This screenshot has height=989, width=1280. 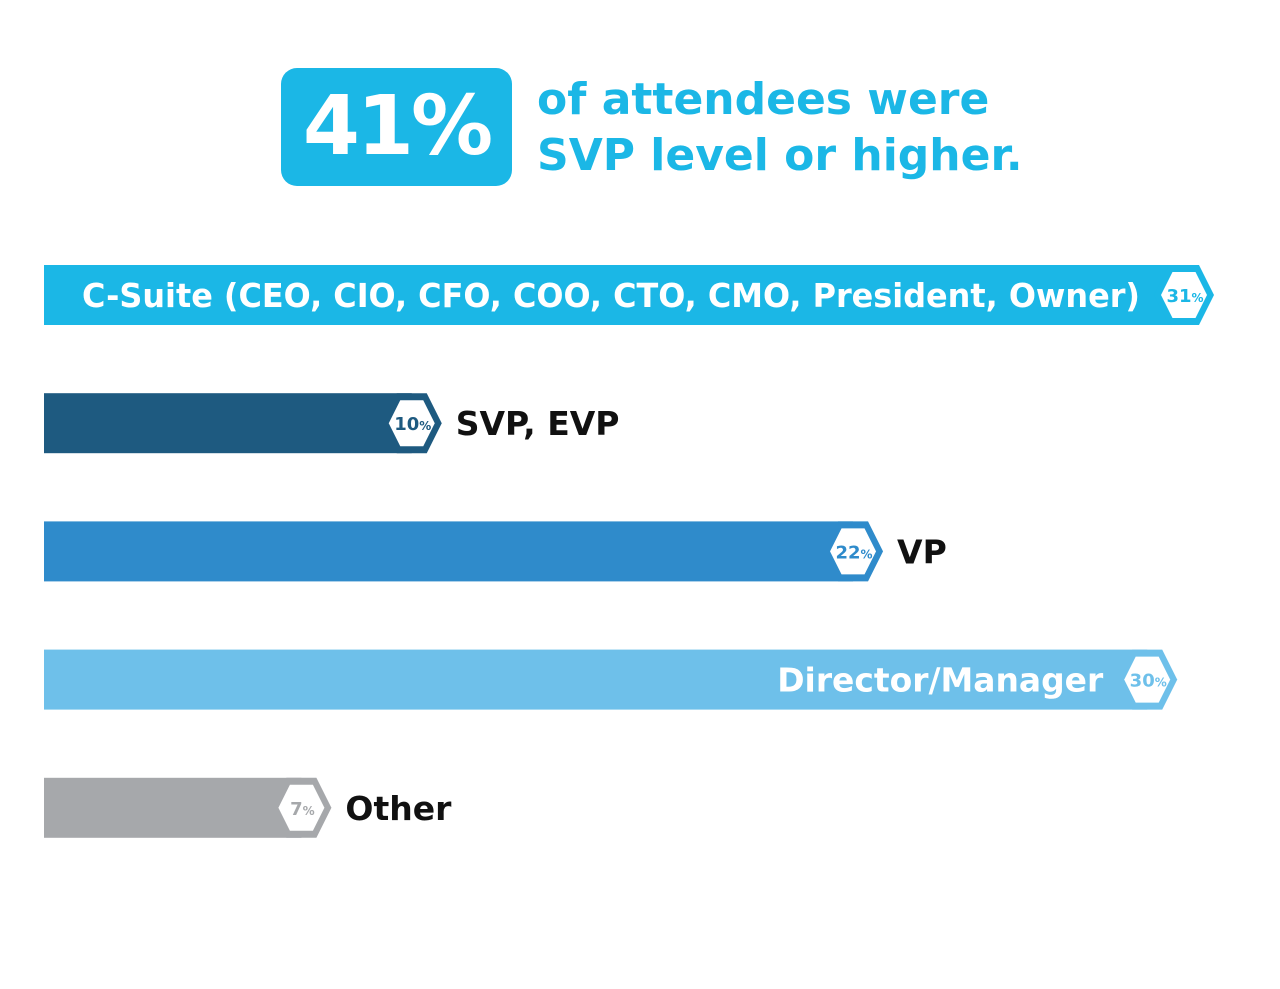 I want to click on headline-stat-badge: 41%, so click(x=396, y=127).